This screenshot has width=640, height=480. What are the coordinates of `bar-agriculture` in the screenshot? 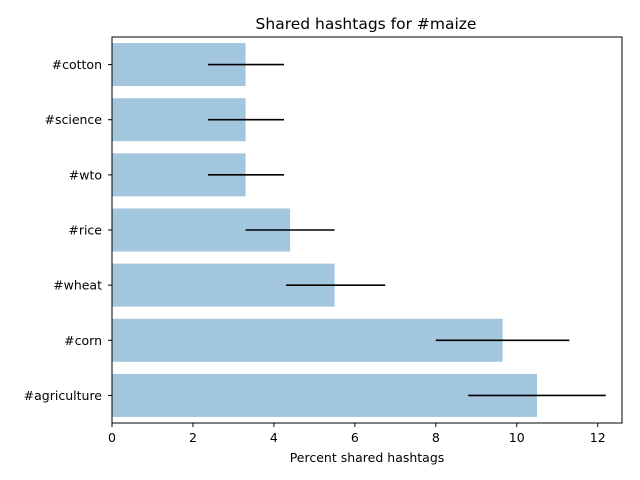 It's located at (324, 395).